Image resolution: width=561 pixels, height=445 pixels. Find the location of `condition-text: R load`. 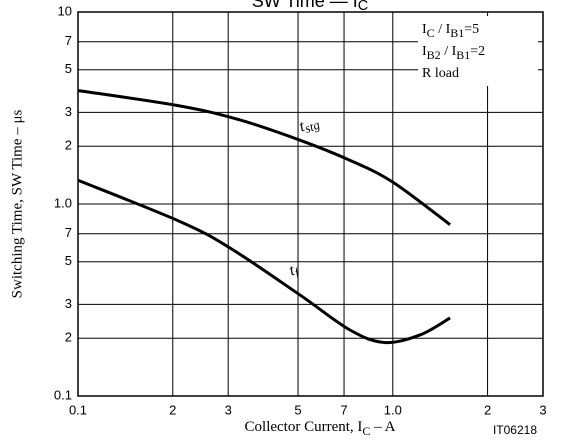

condition-text: R load is located at coordinates (440, 73).